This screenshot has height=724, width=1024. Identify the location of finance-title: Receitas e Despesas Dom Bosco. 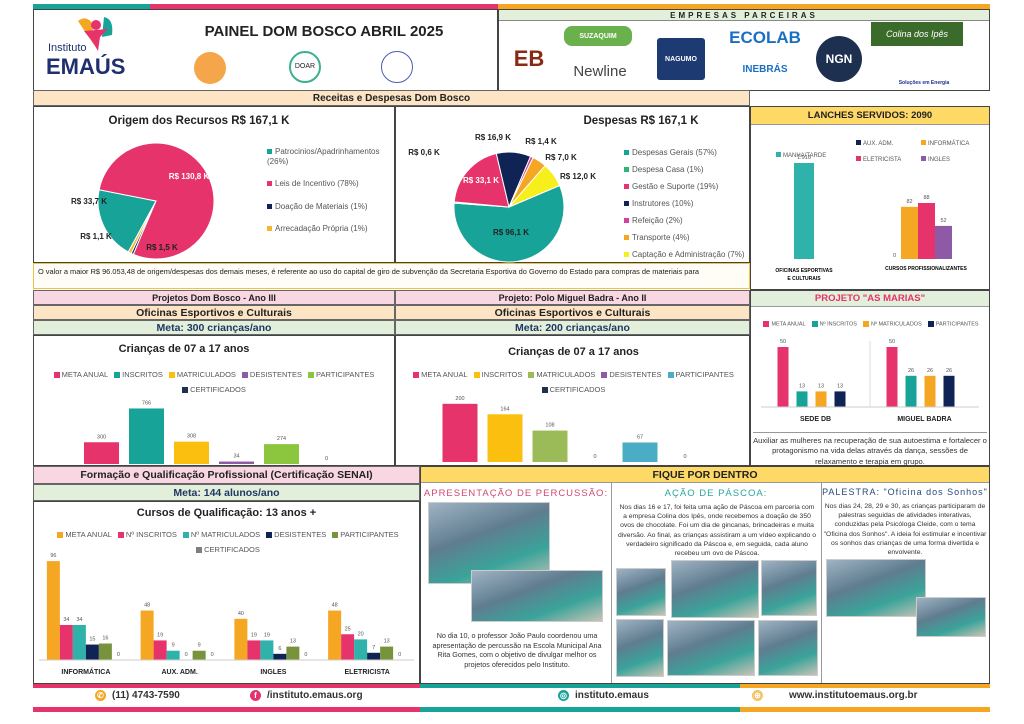
(391, 98).